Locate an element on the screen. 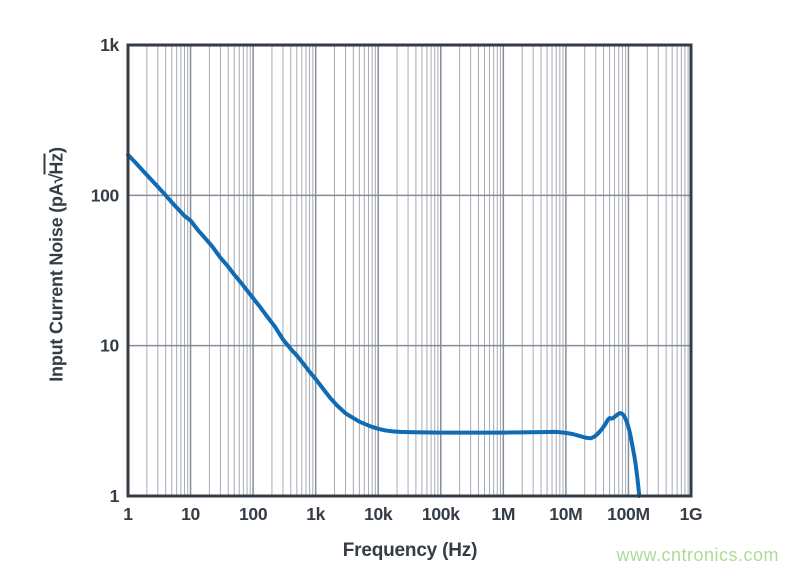 The width and height of the screenshot is (787, 578). y-tick-label: 100 is located at coordinates (105, 195).